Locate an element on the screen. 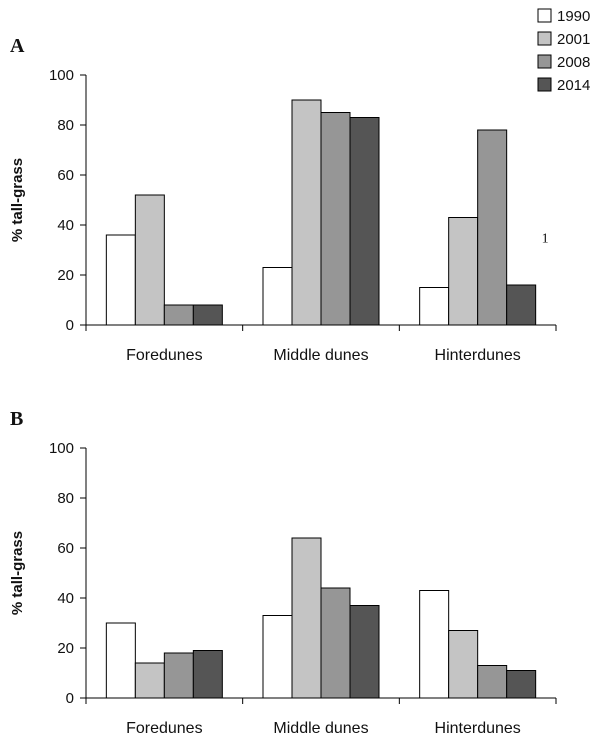 The width and height of the screenshot is (612, 740). legend-label-2014: 2014 is located at coordinates (573, 85).